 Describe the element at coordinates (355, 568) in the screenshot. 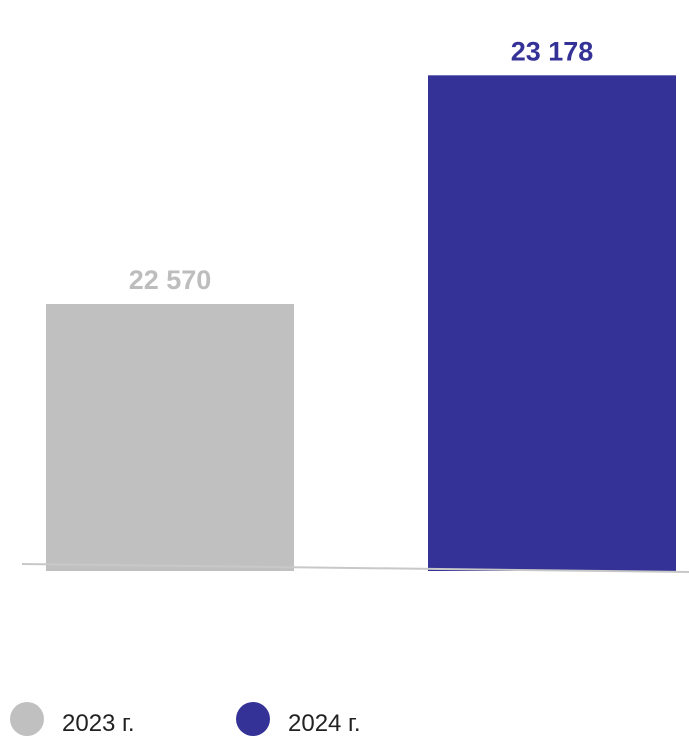

I see `x-axis-baseline` at that location.